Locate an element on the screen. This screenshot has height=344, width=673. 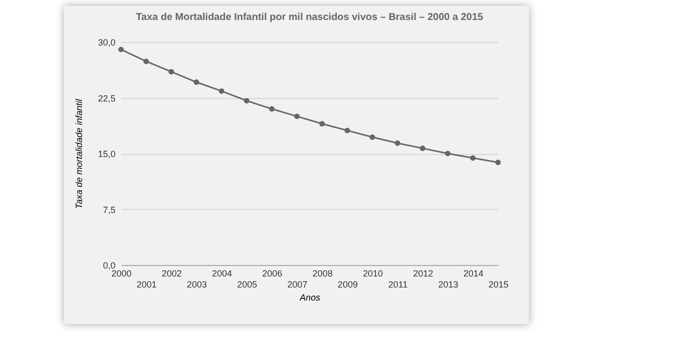
x-tick-label: 2015 is located at coordinates (498, 285).